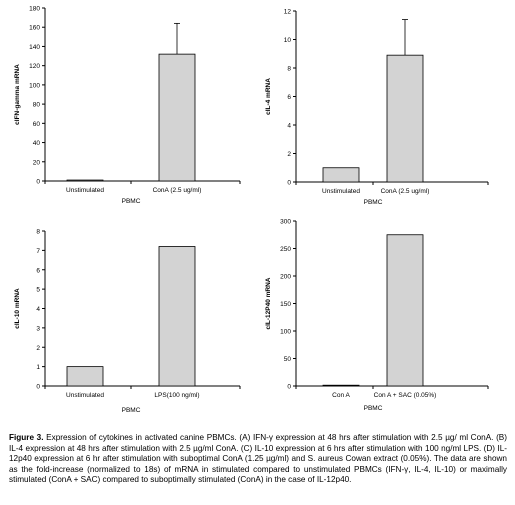 The image size is (515, 505). I want to click on y-tick-label: 80, so click(37, 105).